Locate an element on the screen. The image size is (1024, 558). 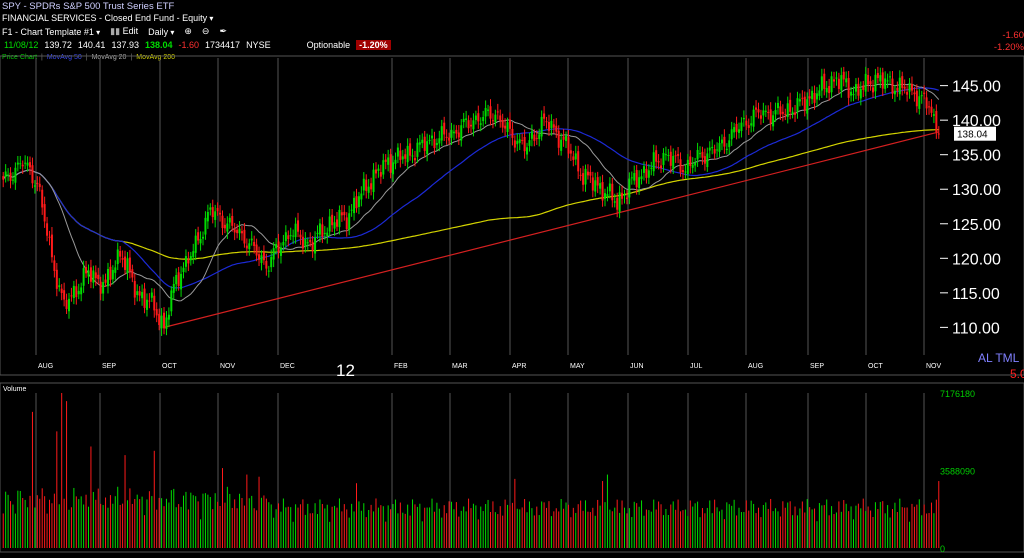
legend-ma200: MovAvg 200 is located at coordinates (156, 57).